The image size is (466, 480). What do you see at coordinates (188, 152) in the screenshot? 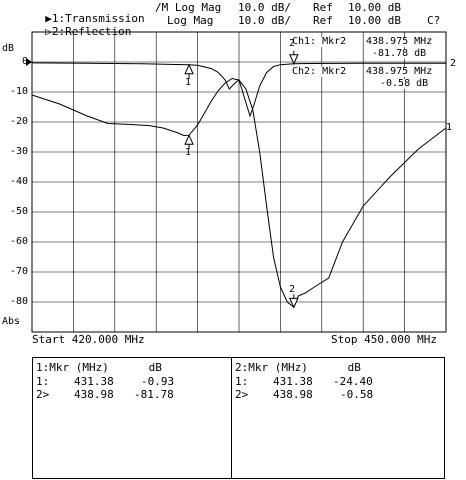
I see `marker-1-bottom-number: 1` at bounding box center [188, 152].